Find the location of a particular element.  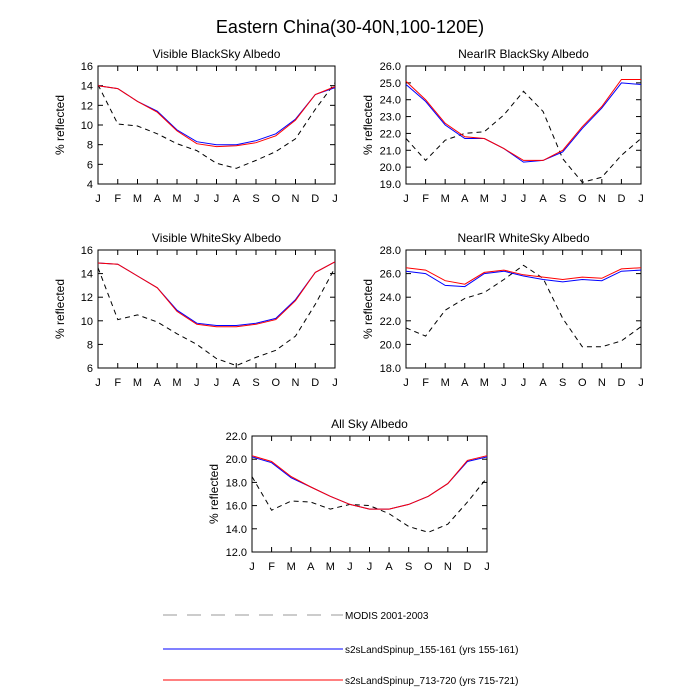

y-tick-label: 19.0 is located at coordinates (390, 185).